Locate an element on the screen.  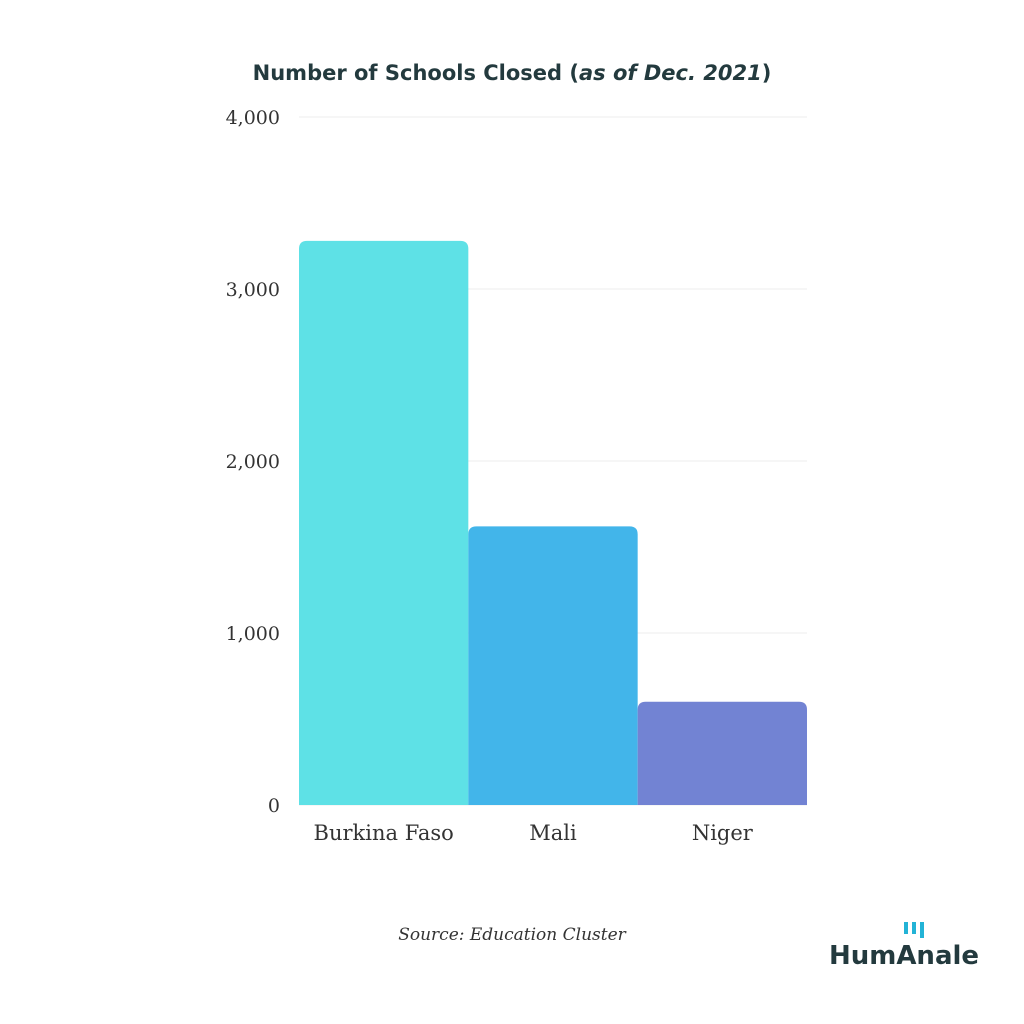
title-part: ) is located at coordinates (767, 73).